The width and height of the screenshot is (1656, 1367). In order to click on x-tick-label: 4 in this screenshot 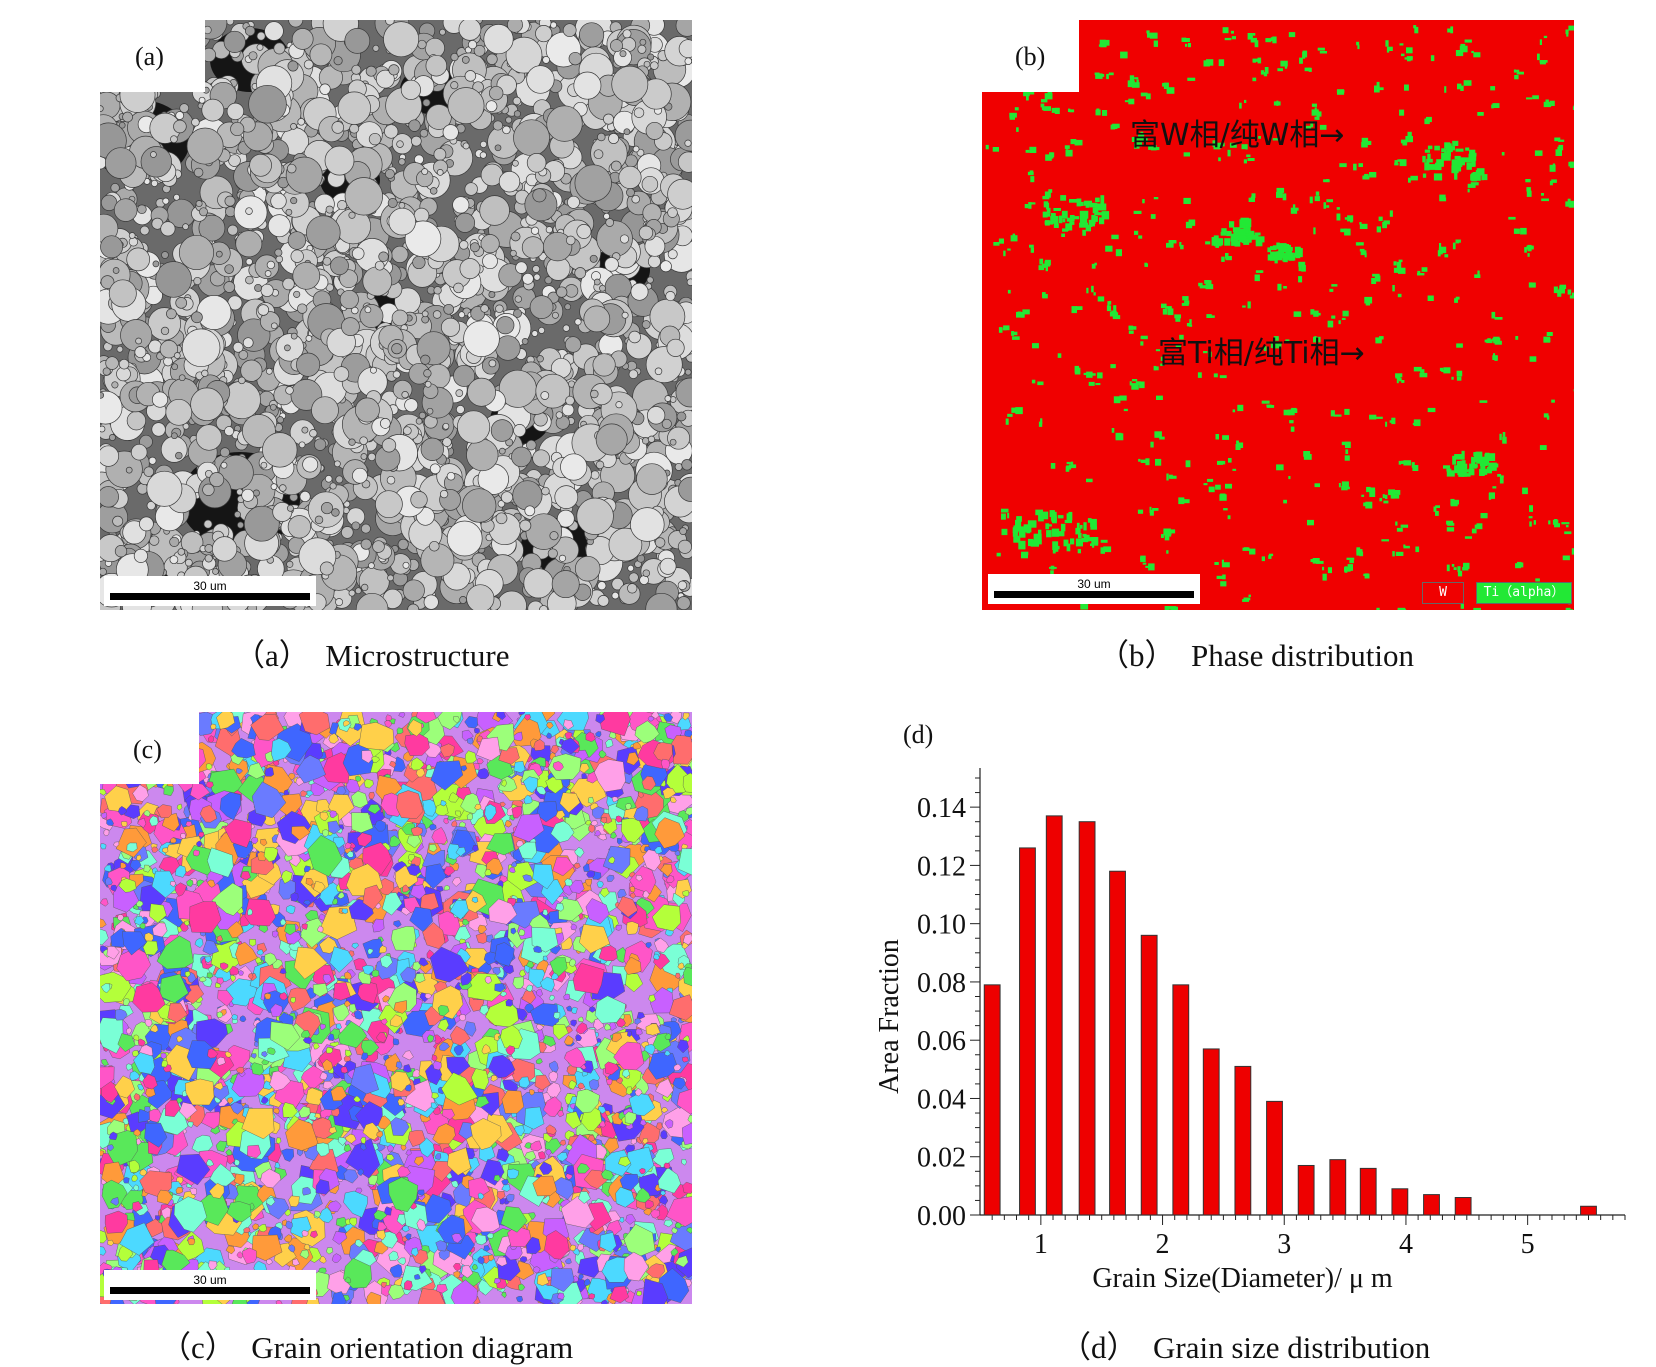, I will do `click(1406, 1244)`.